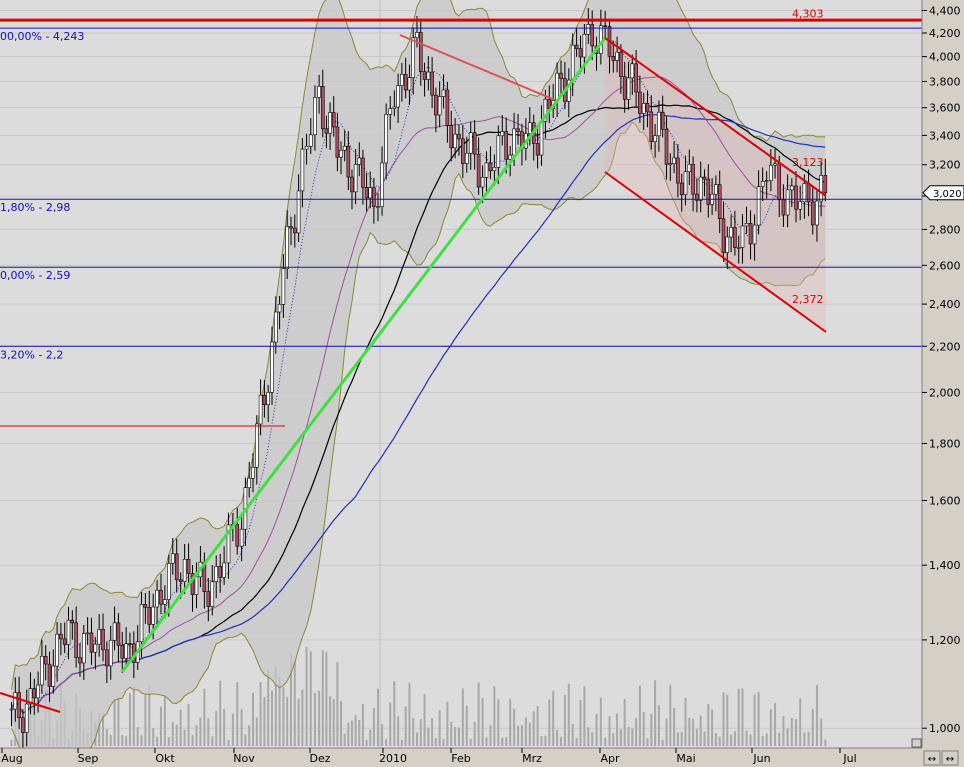 Image resolution: width=964 pixels, height=767 pixels. Describe the element at coordinates (808, 156) in the screenshot. I see `annotations: 4,303 3,123 2,372` at that location.